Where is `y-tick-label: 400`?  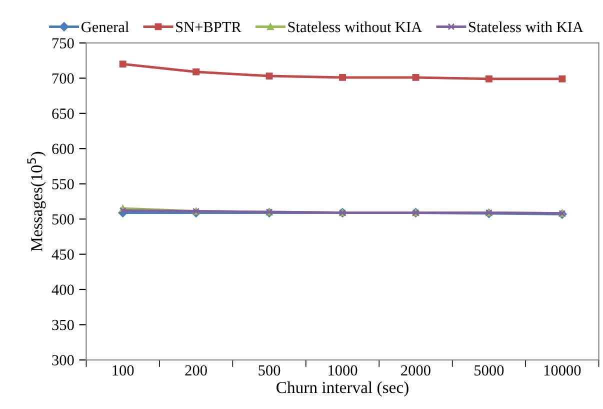
y-tick-label: 400 is located at coordinates (63, 289).